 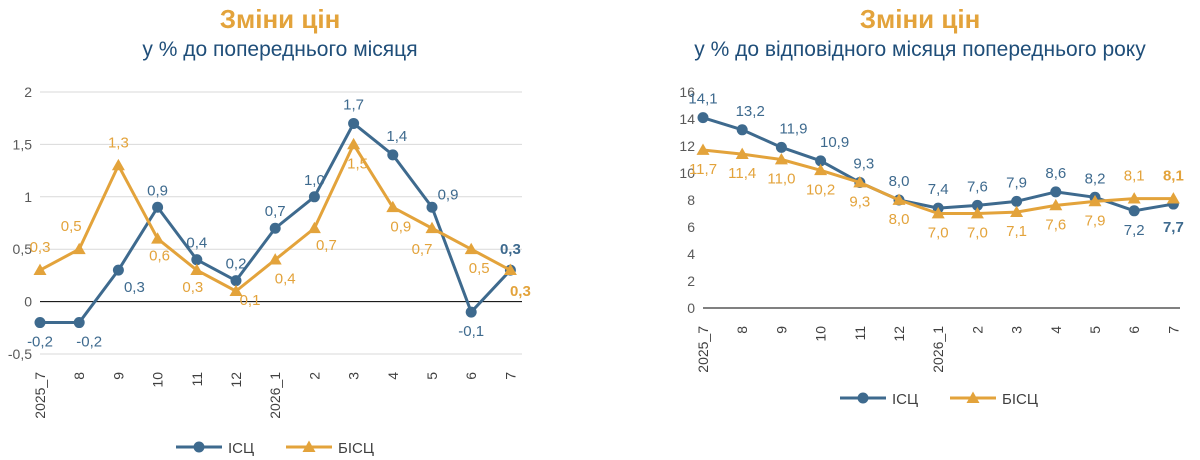 What do you see at coordinates (834, 142) in the screenshot?
I see `data-label: 10,9` at bounding box center [834, 142].